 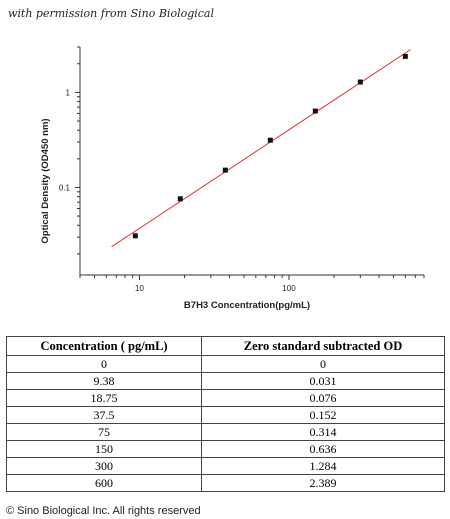 I want to click on cell-od: 1.284, so click(x=323, y=466).